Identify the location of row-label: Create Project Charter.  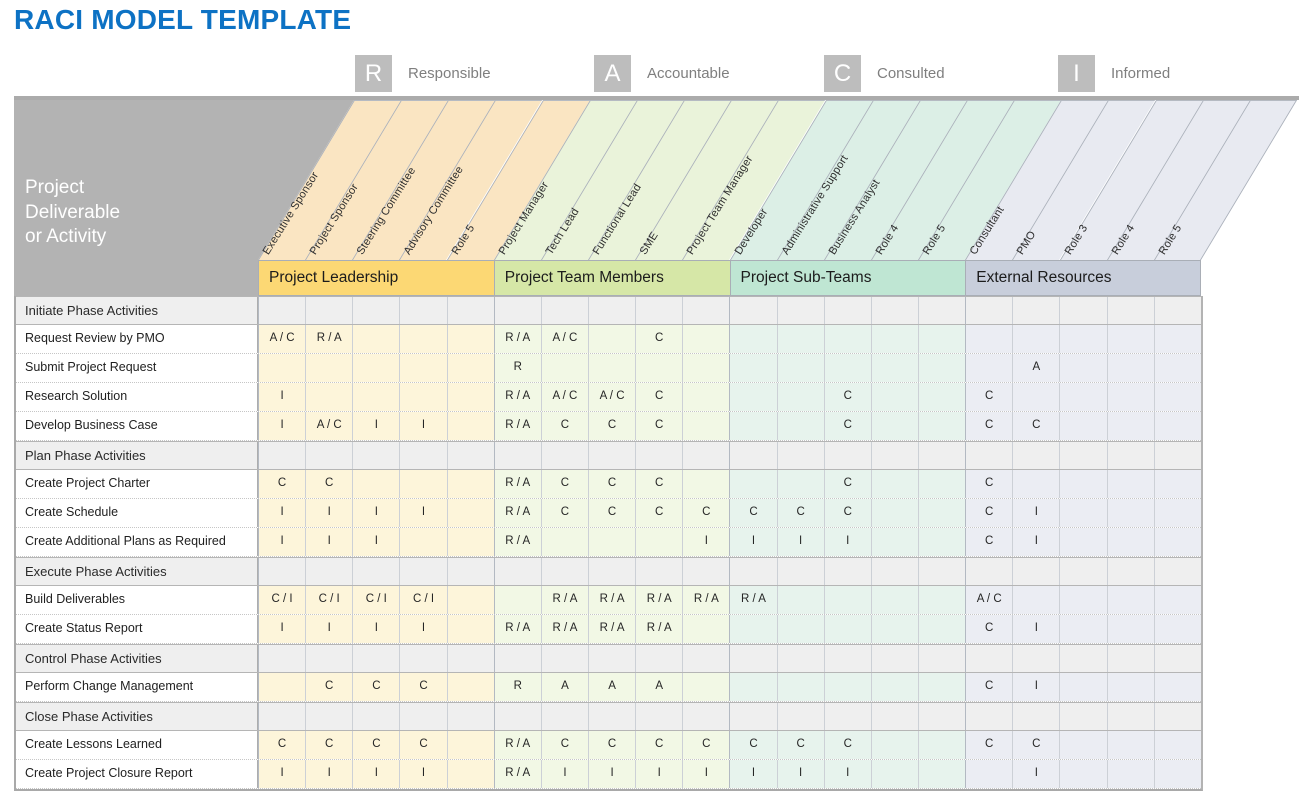
(137, 484).